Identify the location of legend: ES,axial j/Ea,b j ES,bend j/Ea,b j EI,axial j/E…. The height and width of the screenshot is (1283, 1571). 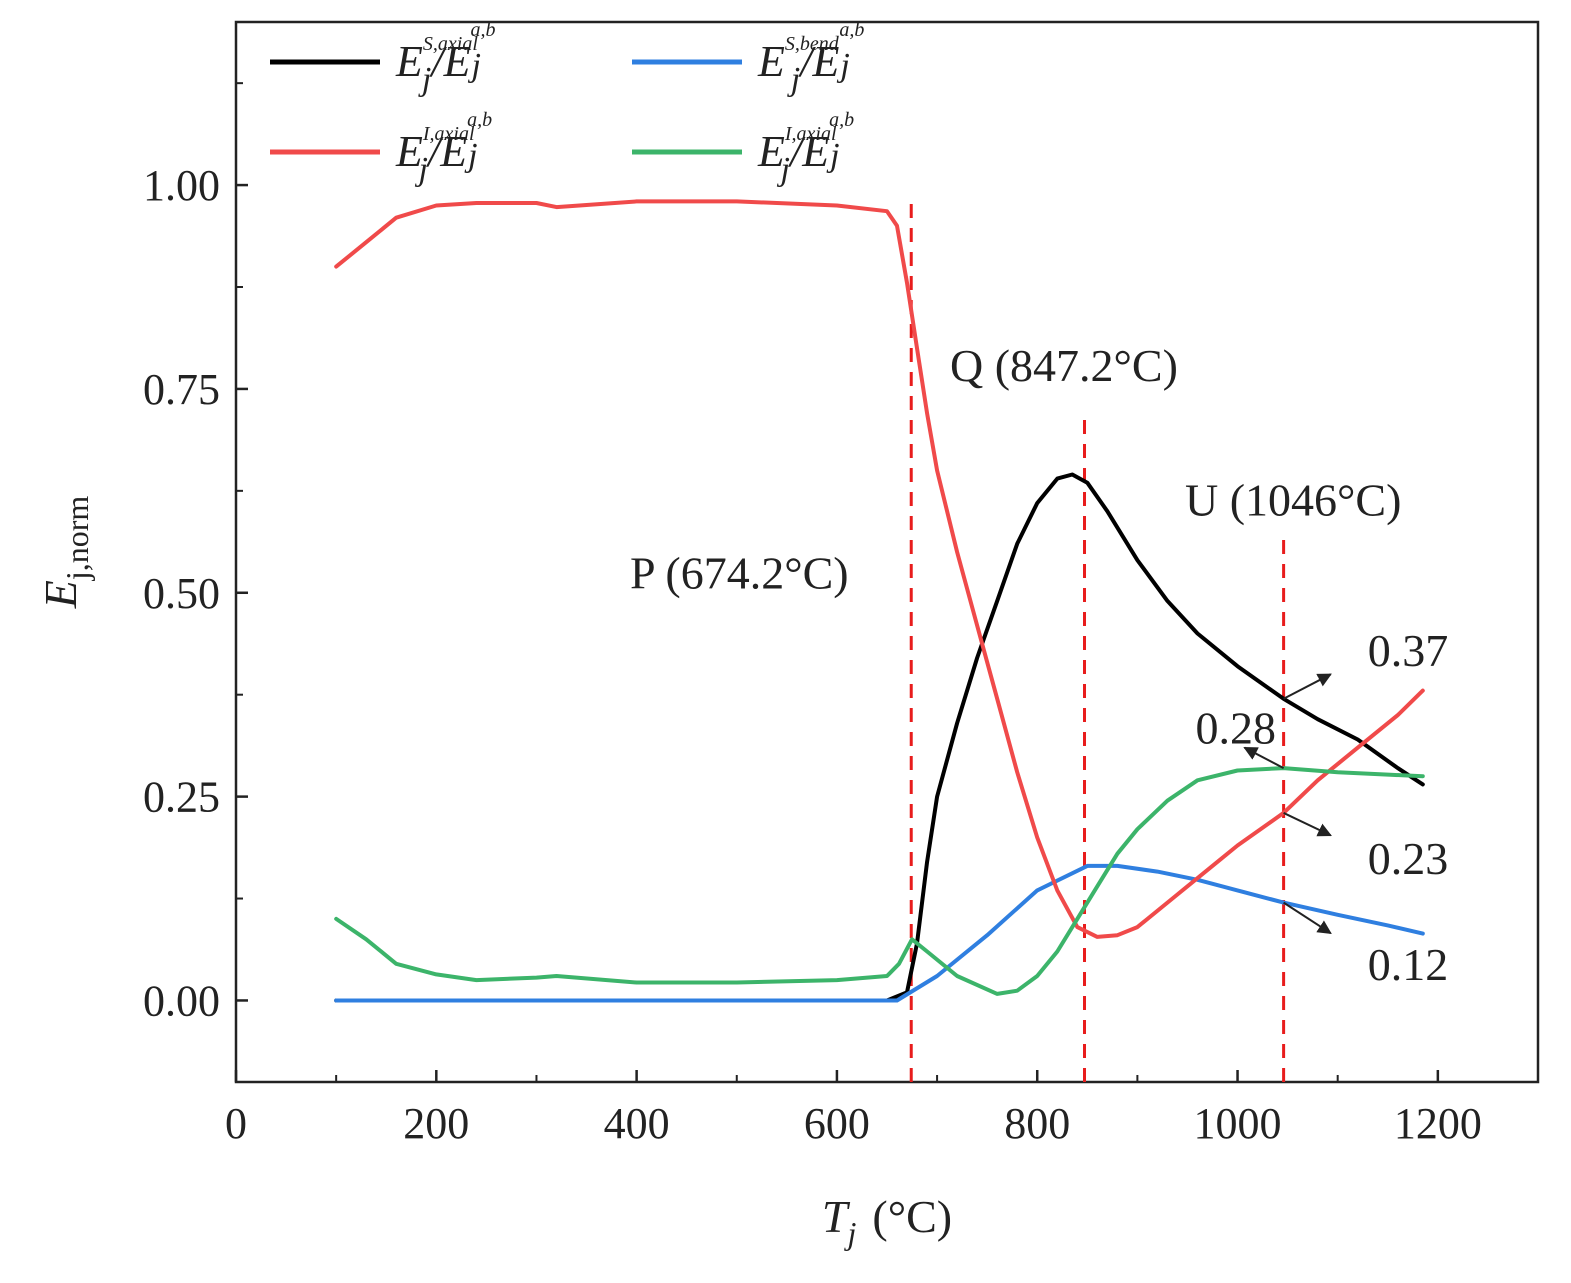
(567, 103).